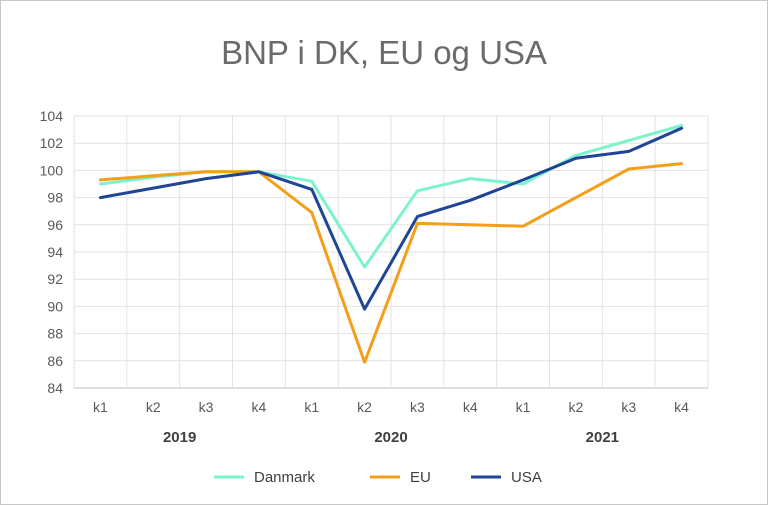 The height and width of the screenshot is (505, 768). Describe the element at coordinates (420, 477) in the screenshot. I see `legend-label: EU` at that location.